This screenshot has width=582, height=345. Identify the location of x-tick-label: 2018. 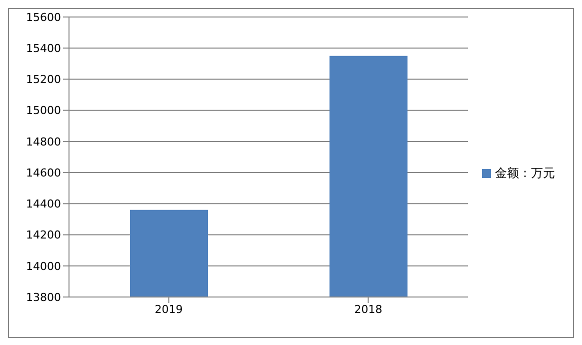
(368, 309).